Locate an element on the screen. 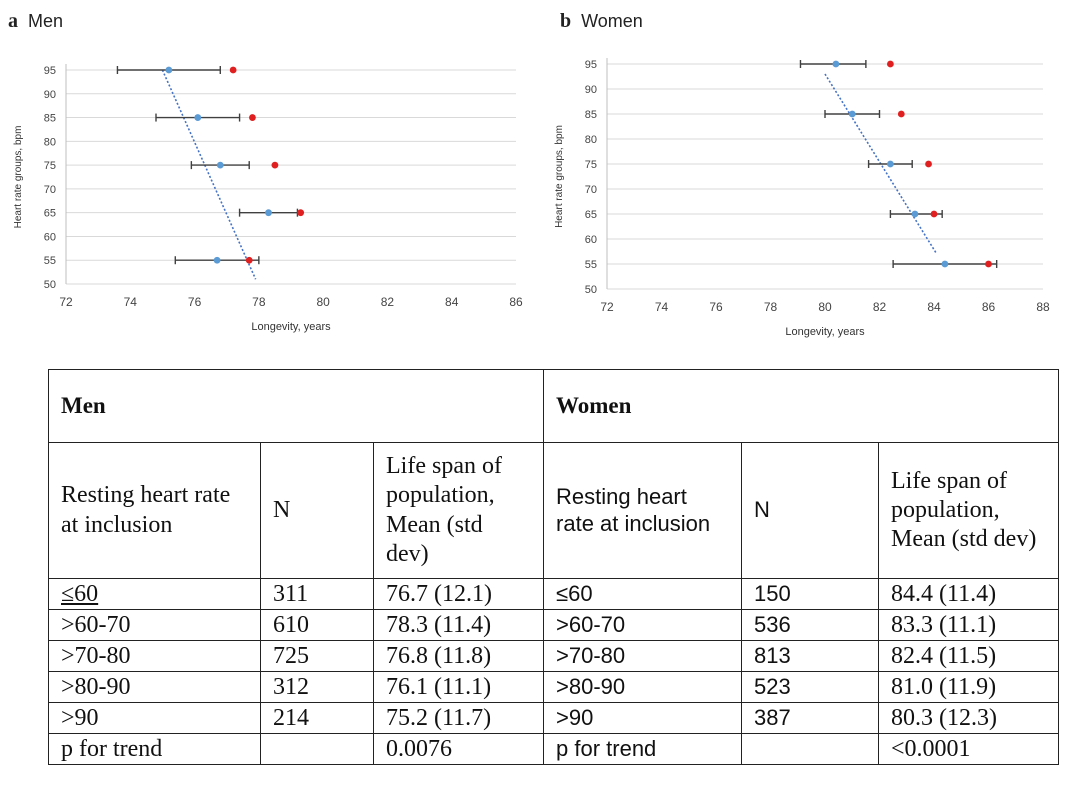  women-group-header: Women is located at coordinates (801, 406).